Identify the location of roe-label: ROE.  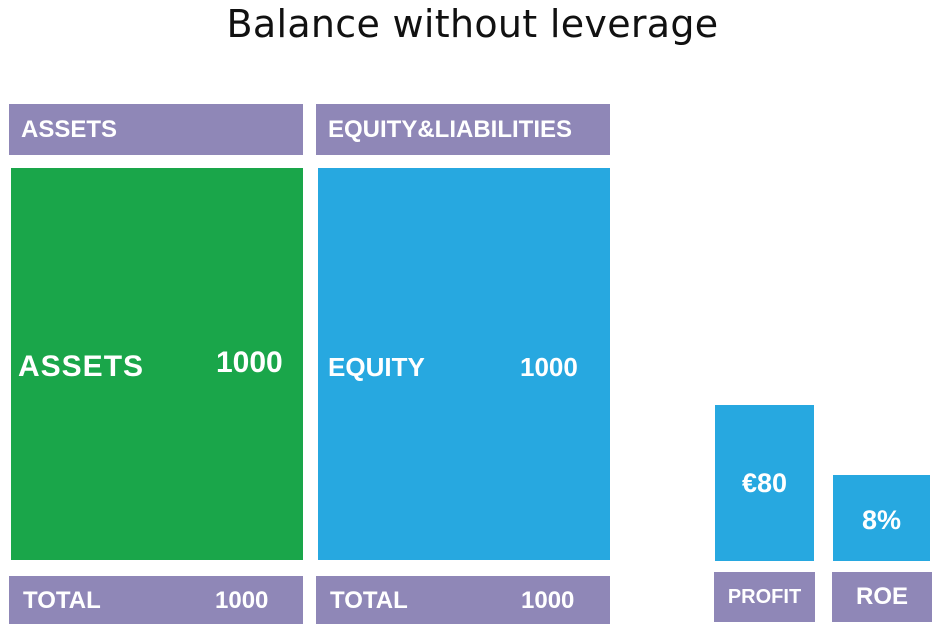
(881, 596).